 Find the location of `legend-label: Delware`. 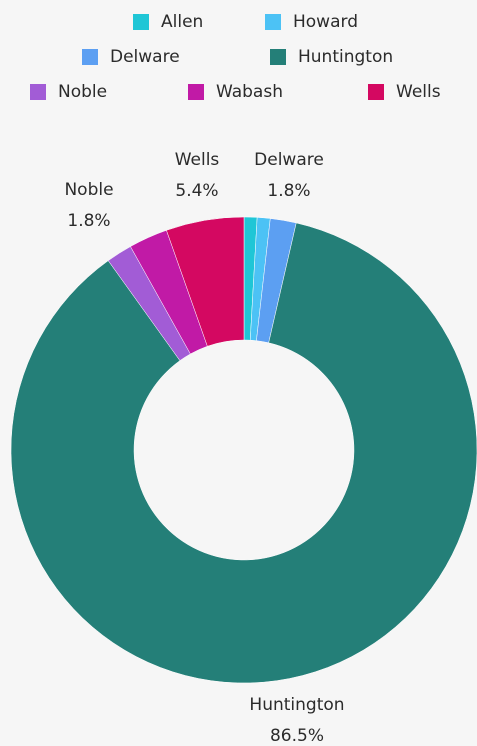

legend-label: Delware is located at coordinates (145, 57).